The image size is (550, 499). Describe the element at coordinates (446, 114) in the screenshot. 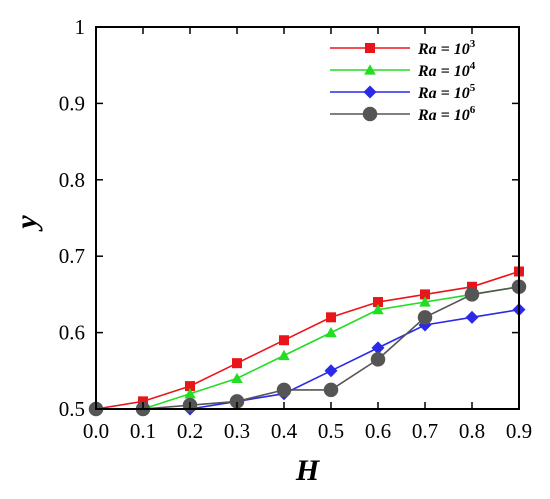

I see `legend-label: Ra = 106` at that location.